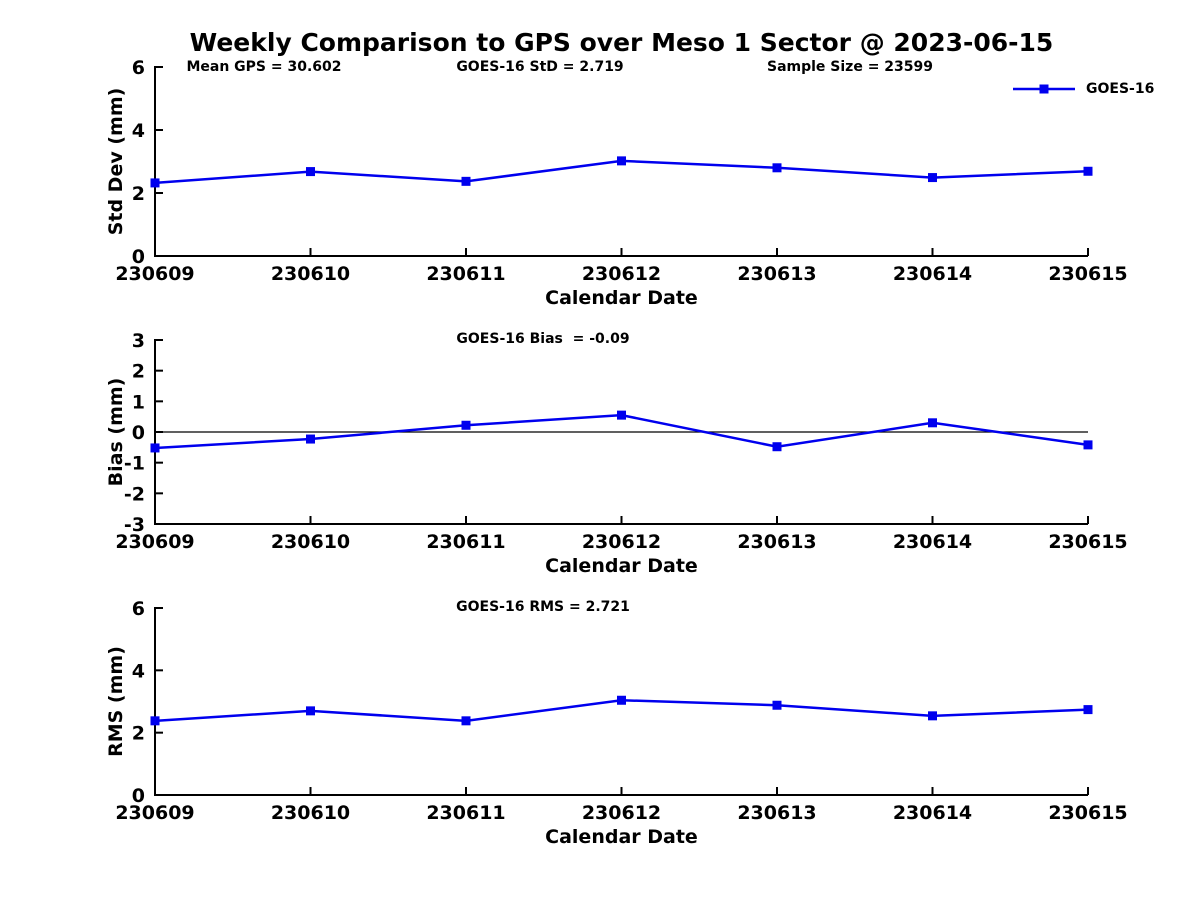 This screenshot has height=900, width=1200. What do you see at coordinates (542, 339) in the screenshot?
I see `chart-subtitle: GOES-16 Bias = -0.09` at bounding box center [542, 339].